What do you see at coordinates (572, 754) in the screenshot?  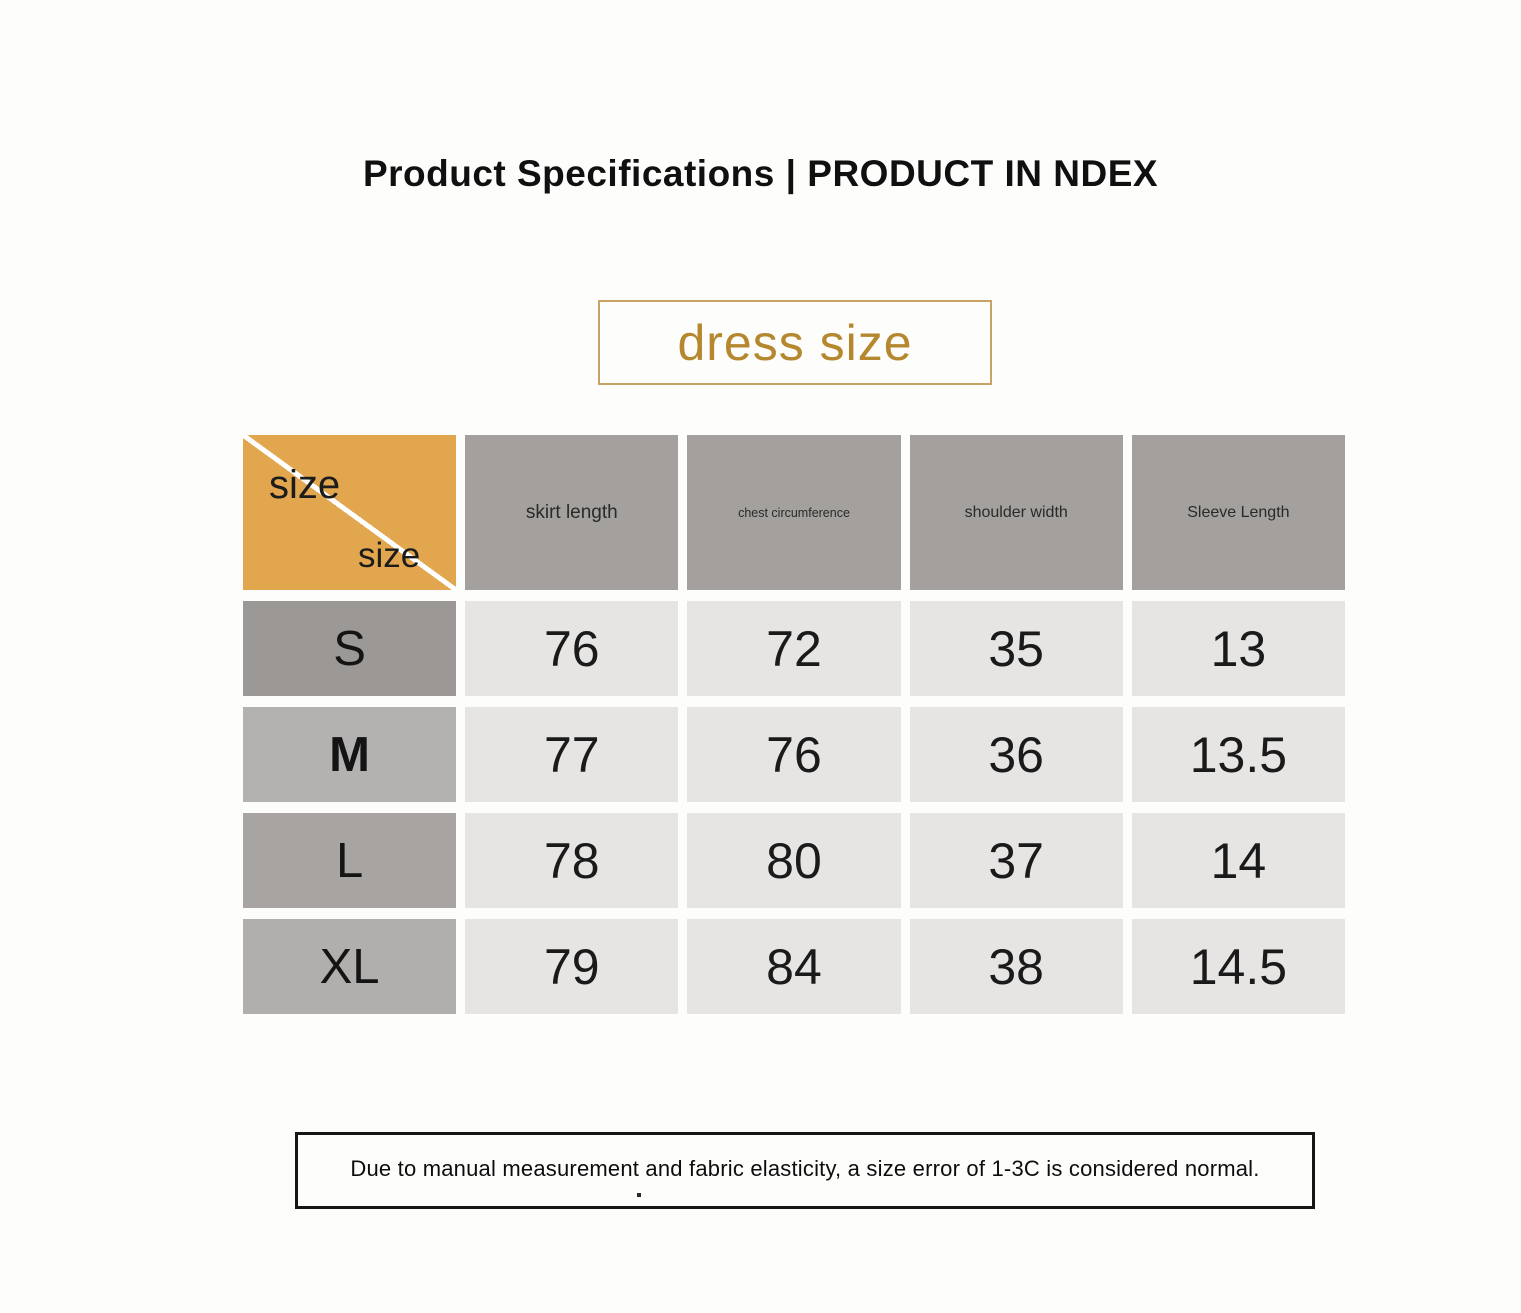 I see `value-cell: 77` at bounding box center [572, 754].